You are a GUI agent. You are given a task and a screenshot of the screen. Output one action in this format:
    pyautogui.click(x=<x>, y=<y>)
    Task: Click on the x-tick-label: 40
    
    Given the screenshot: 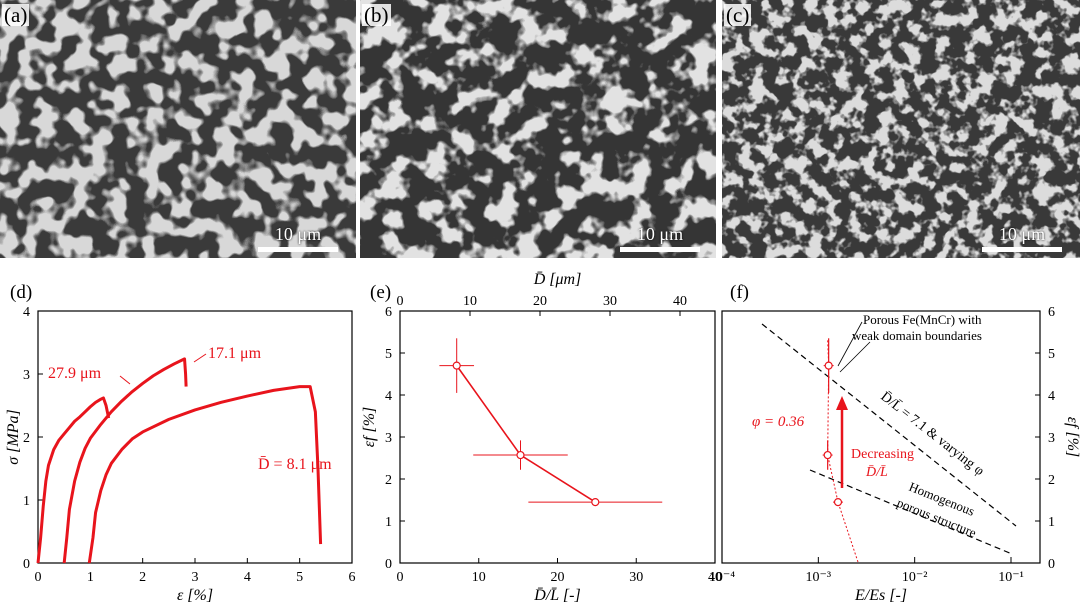 What is the action you would take?
    pyautogui.click(x=715, y=577)
    